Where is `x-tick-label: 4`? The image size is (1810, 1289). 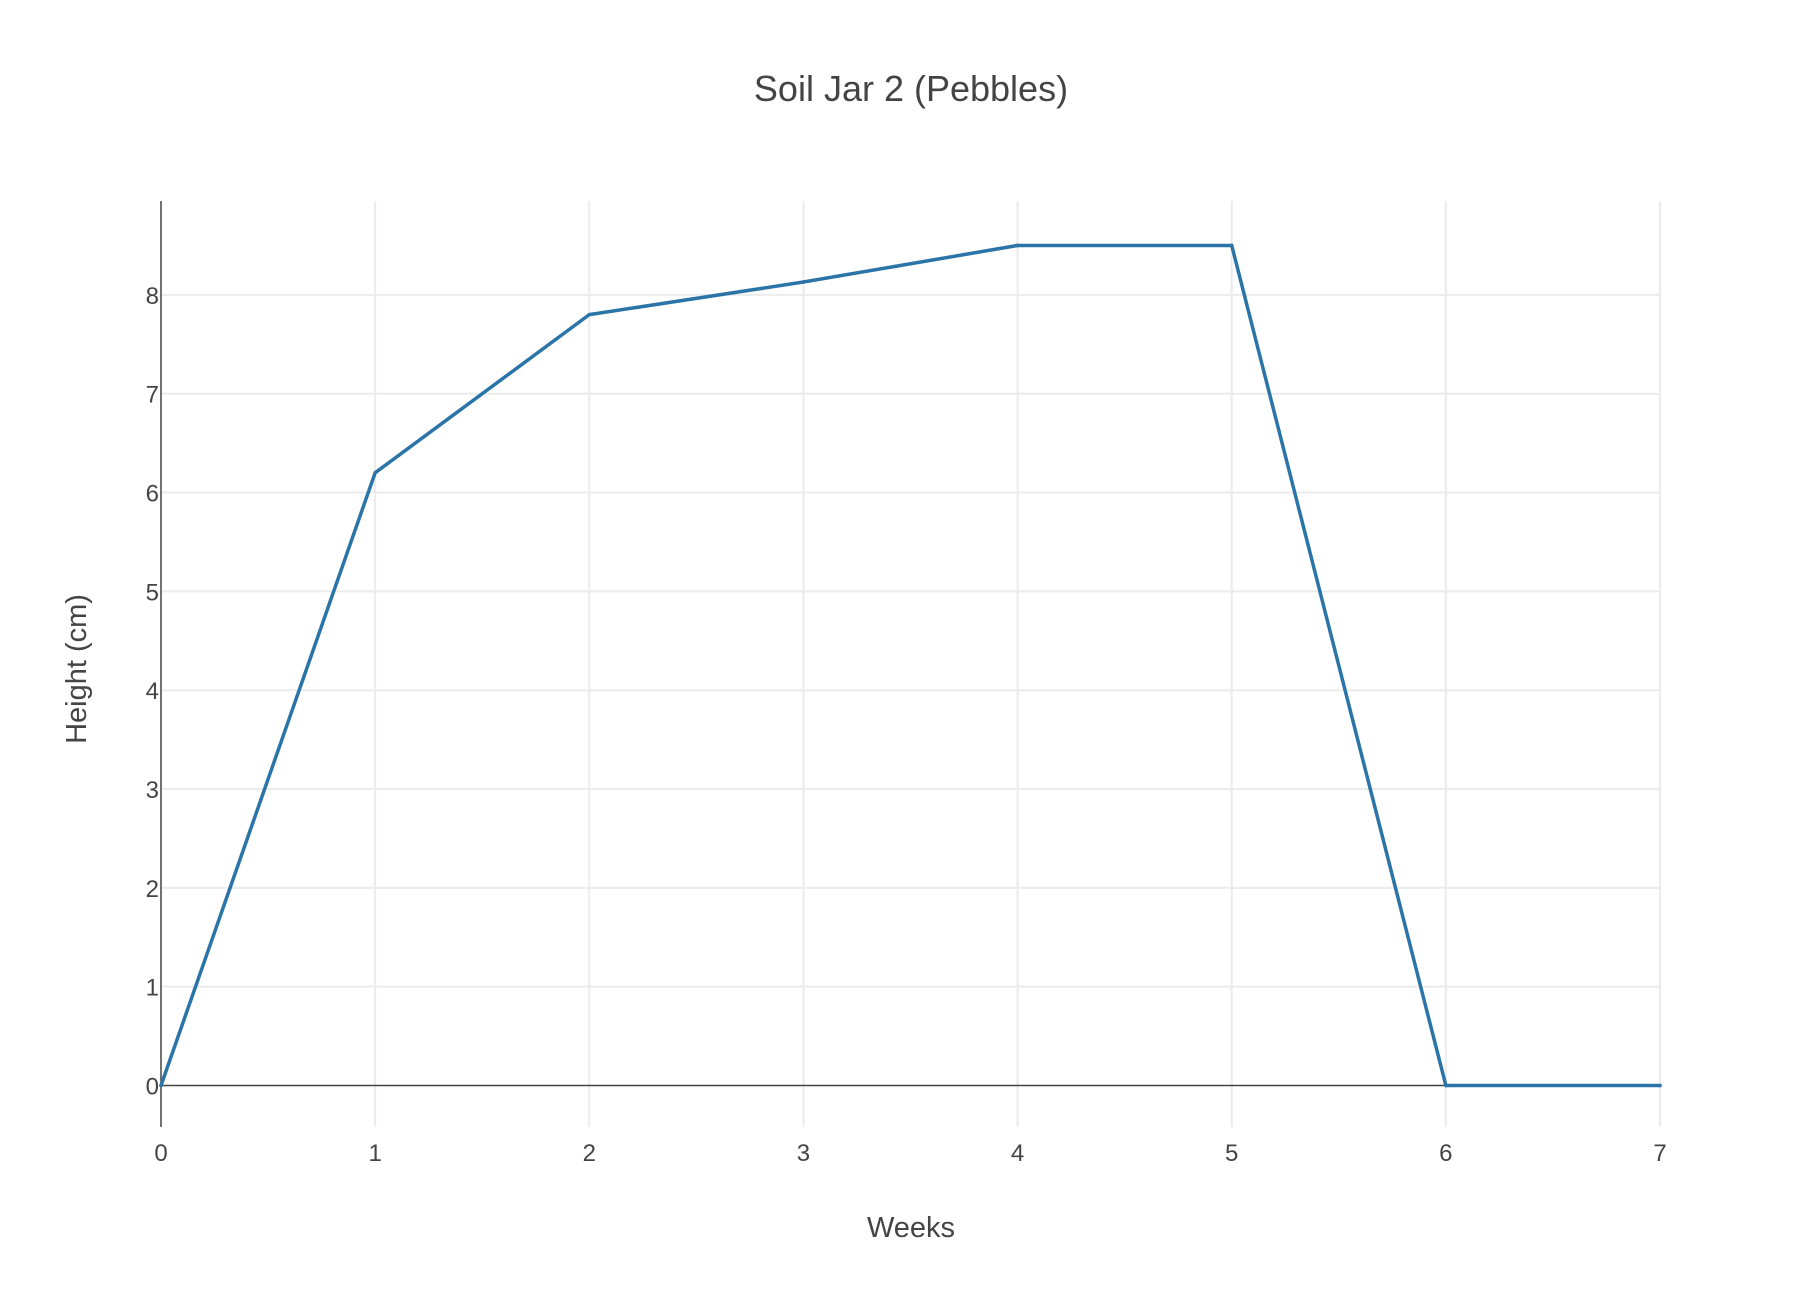
x-tick-label: 4 is located at coordinates (1017, 1153).